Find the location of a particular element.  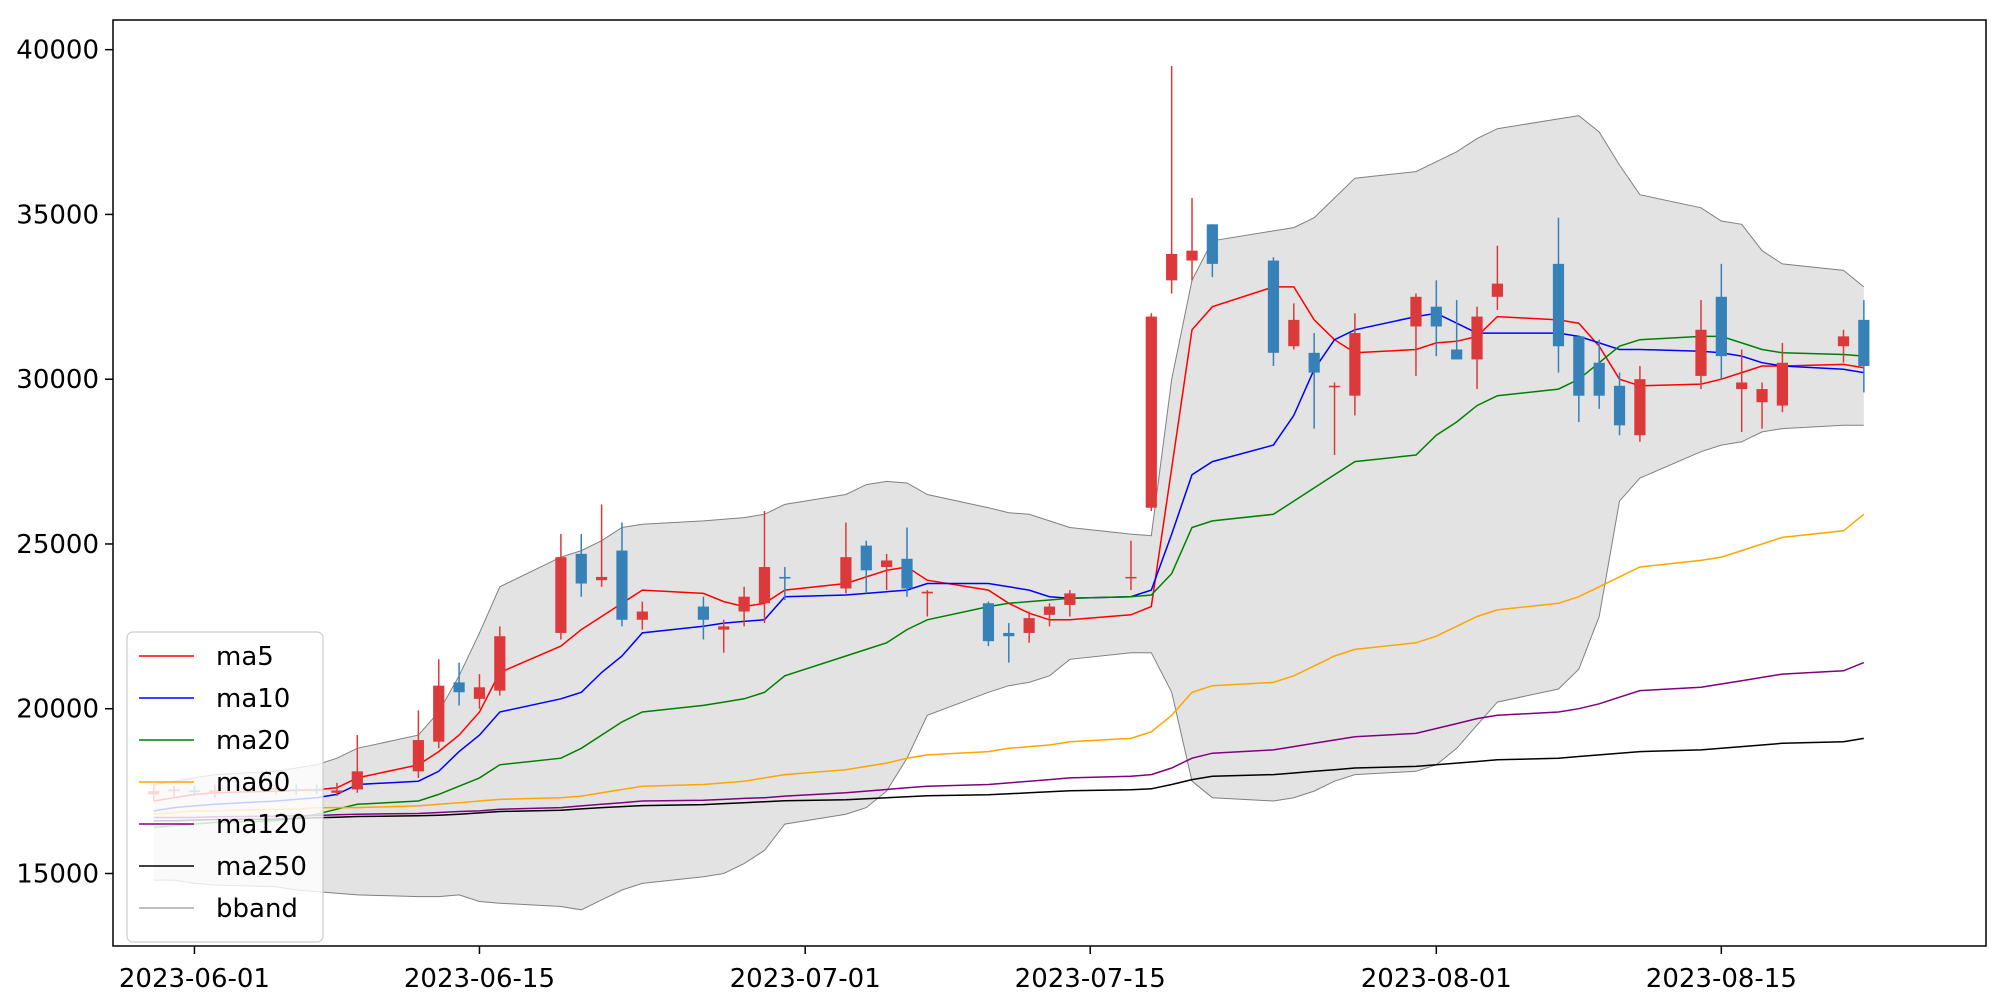

legend-label-ma60: ma60 is located at coordinates (253, 783).